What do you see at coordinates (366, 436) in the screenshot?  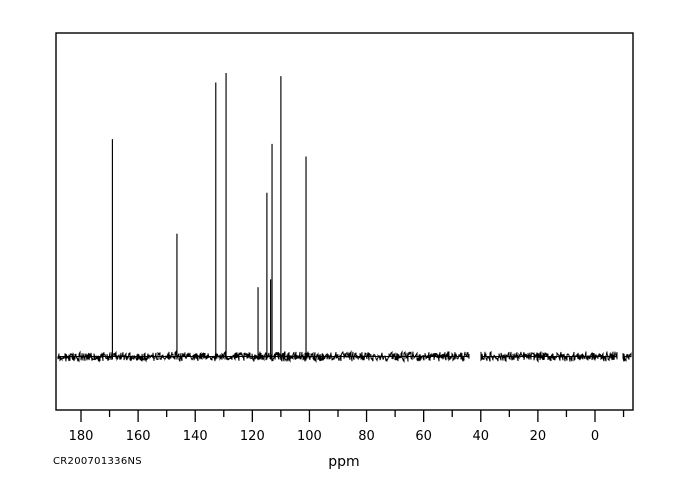 I see `axis-tick-label: 80` at bounding box center [366, 436].